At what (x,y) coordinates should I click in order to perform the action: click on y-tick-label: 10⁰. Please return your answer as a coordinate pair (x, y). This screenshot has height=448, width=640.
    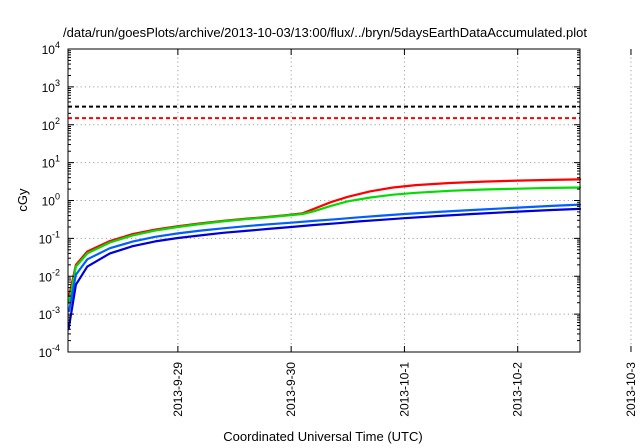
    Looking at the image, I should click on (51, 200).